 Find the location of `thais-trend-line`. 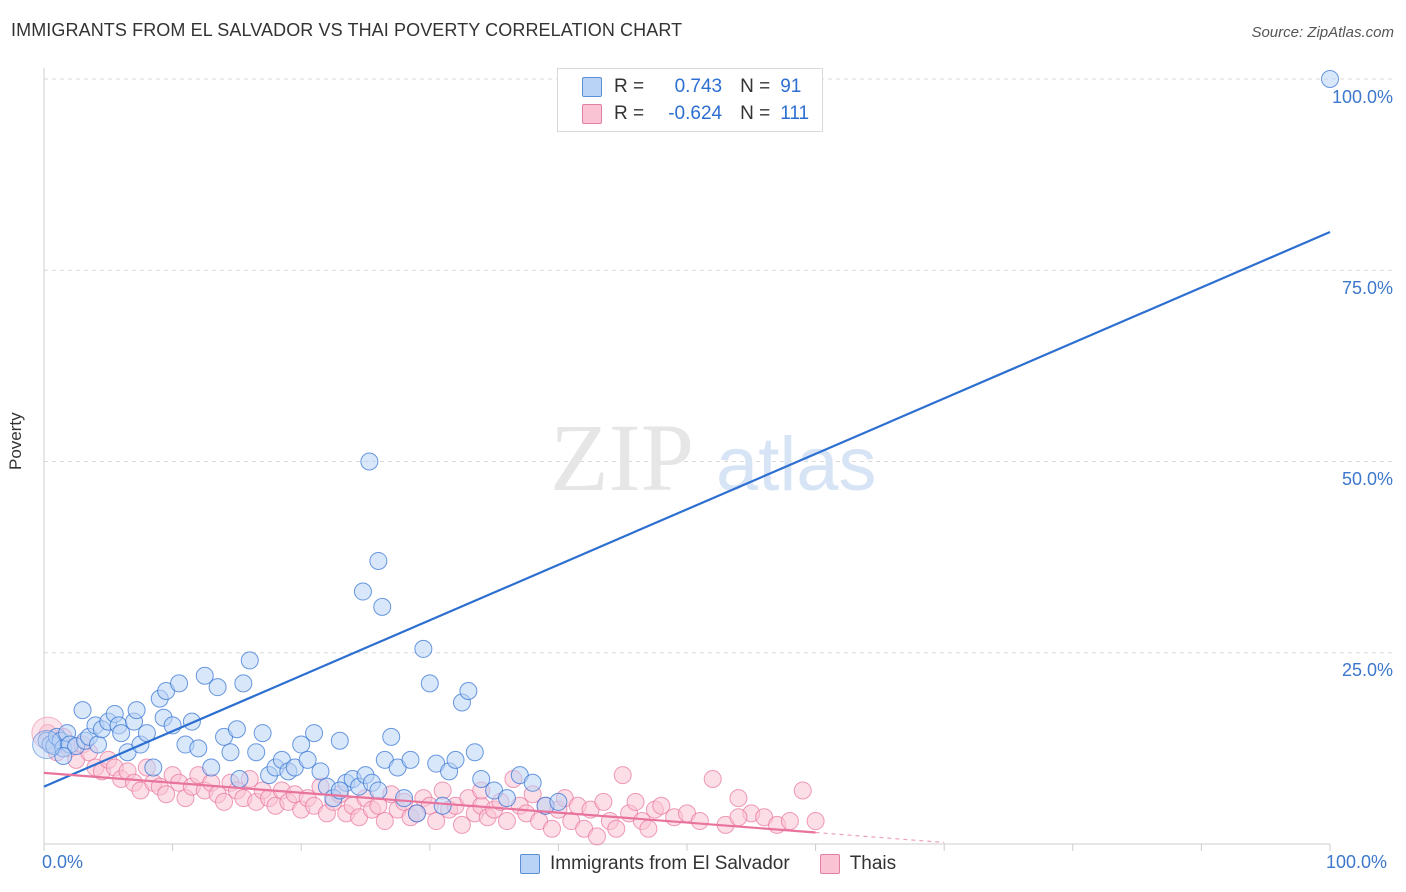

thais-trend-line is located at coordinates (429, 802).